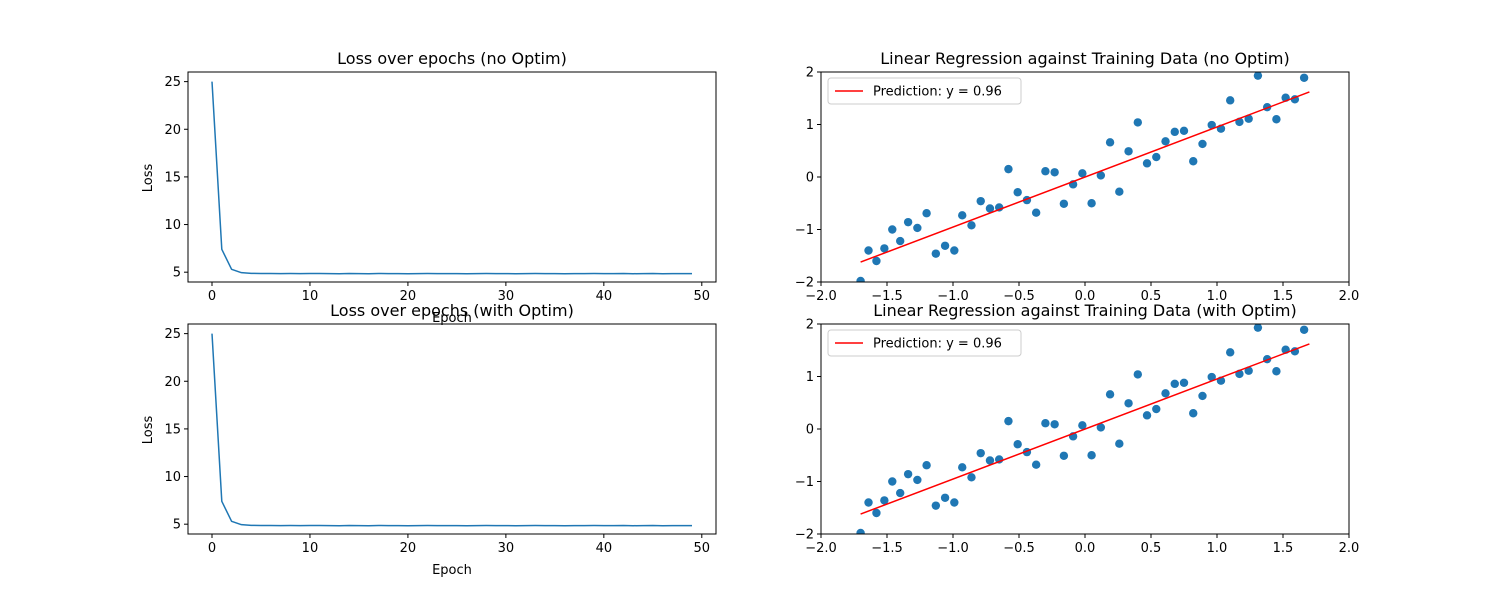  I want to click on x-tick-label: 30, so click(506, 548).